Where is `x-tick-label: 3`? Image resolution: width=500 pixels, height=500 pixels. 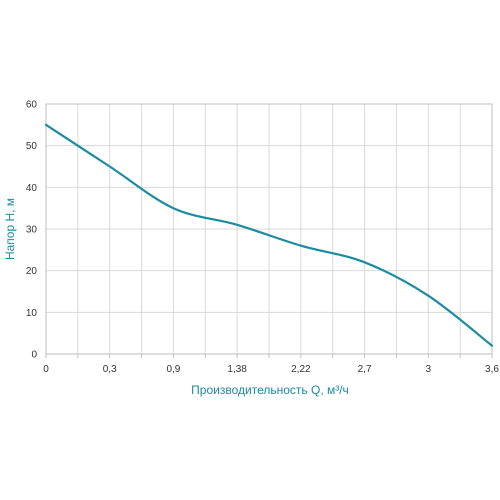 x-tick-label: 3 is located at coordinates (429, 369).